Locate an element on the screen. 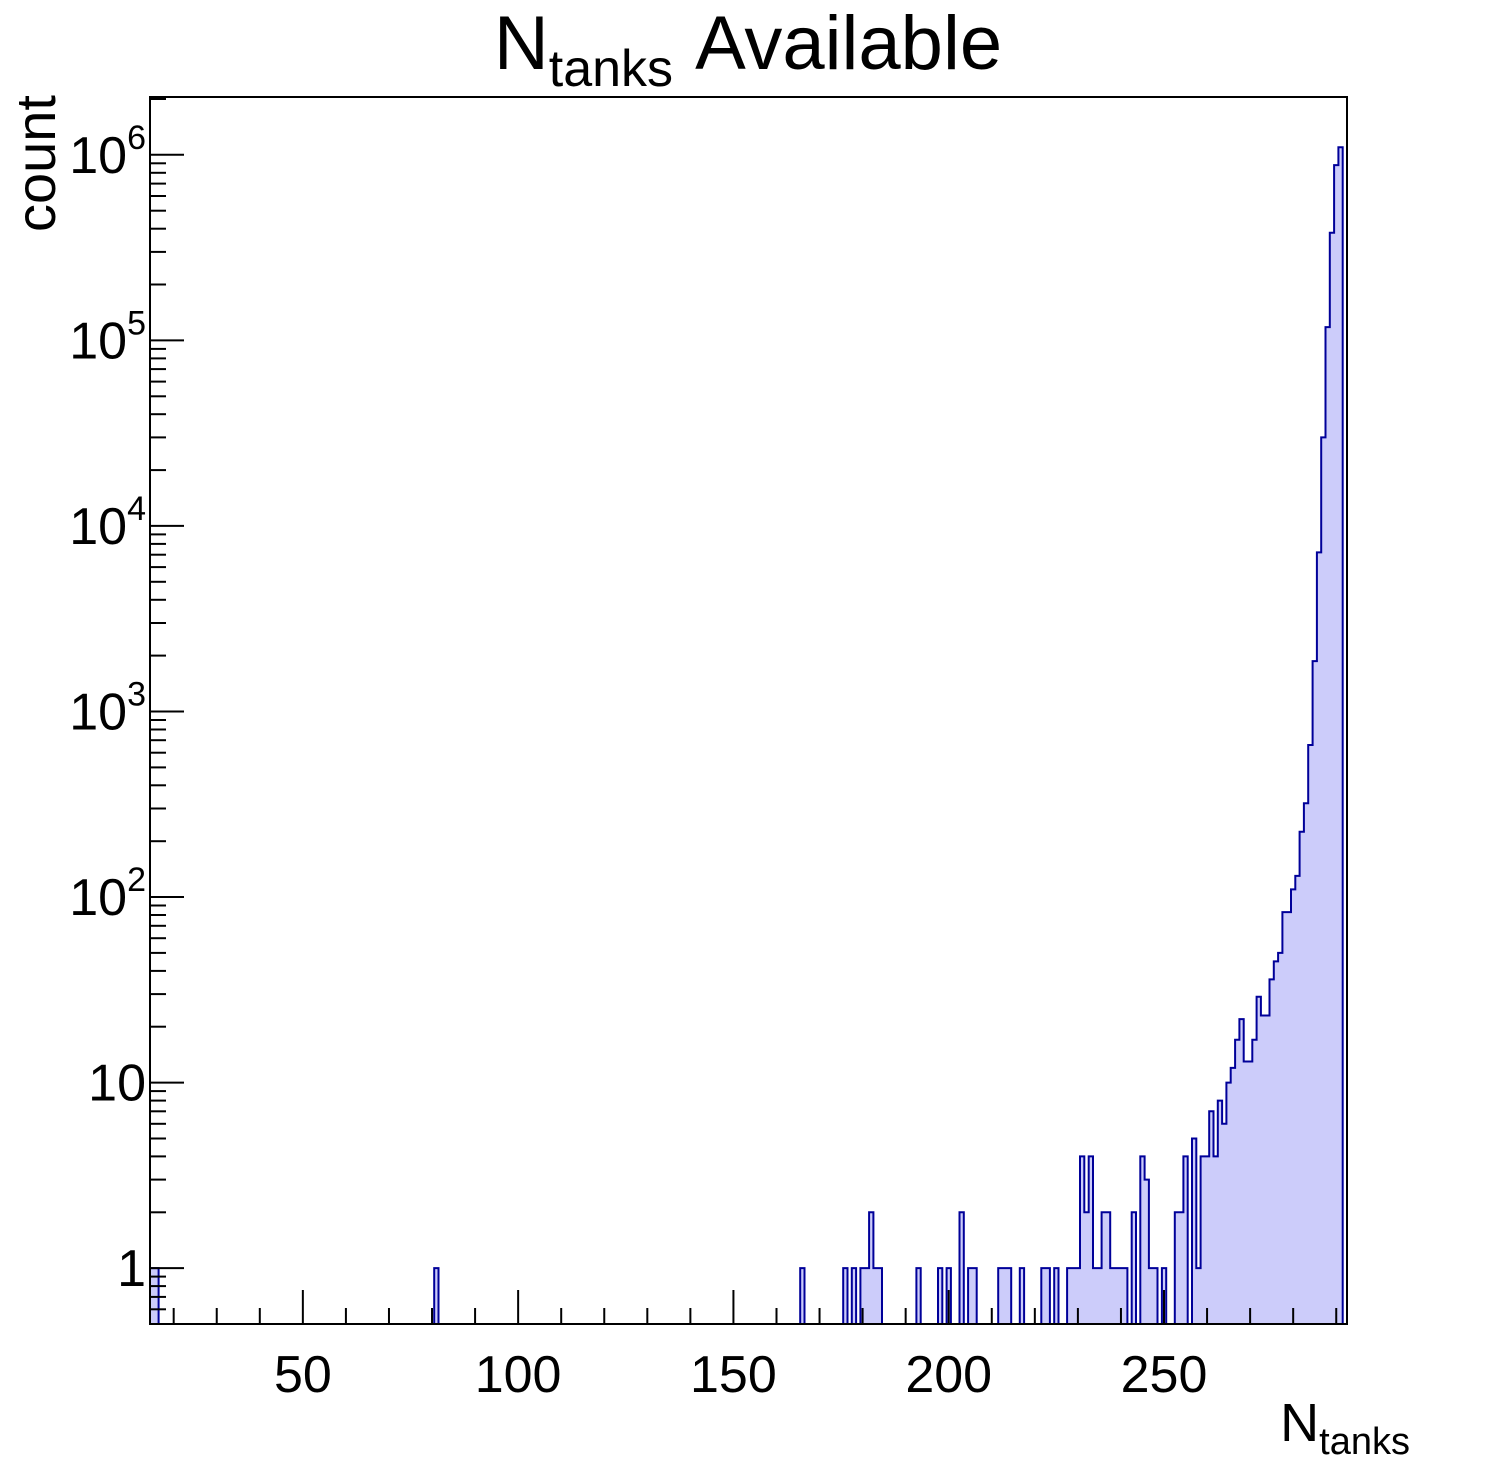 This screenshot has height=1472, width=1496. x-tick-label: 250 is located at coordinates (1164, 1375).